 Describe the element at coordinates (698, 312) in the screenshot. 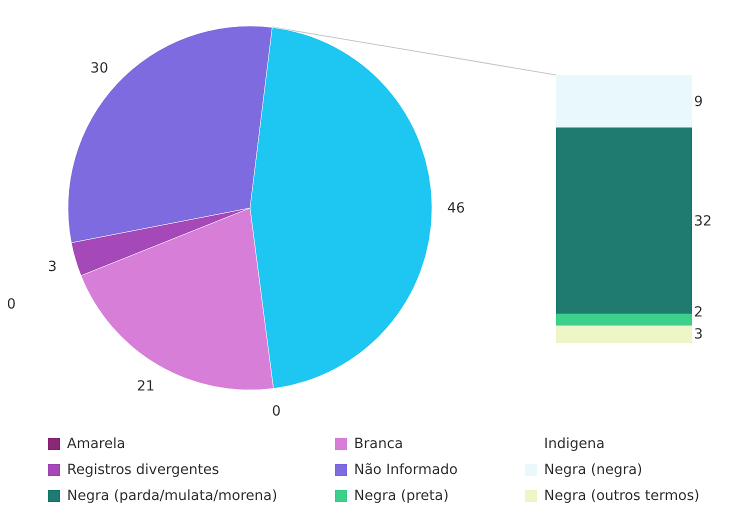

I see `data-label: 2` at that location.